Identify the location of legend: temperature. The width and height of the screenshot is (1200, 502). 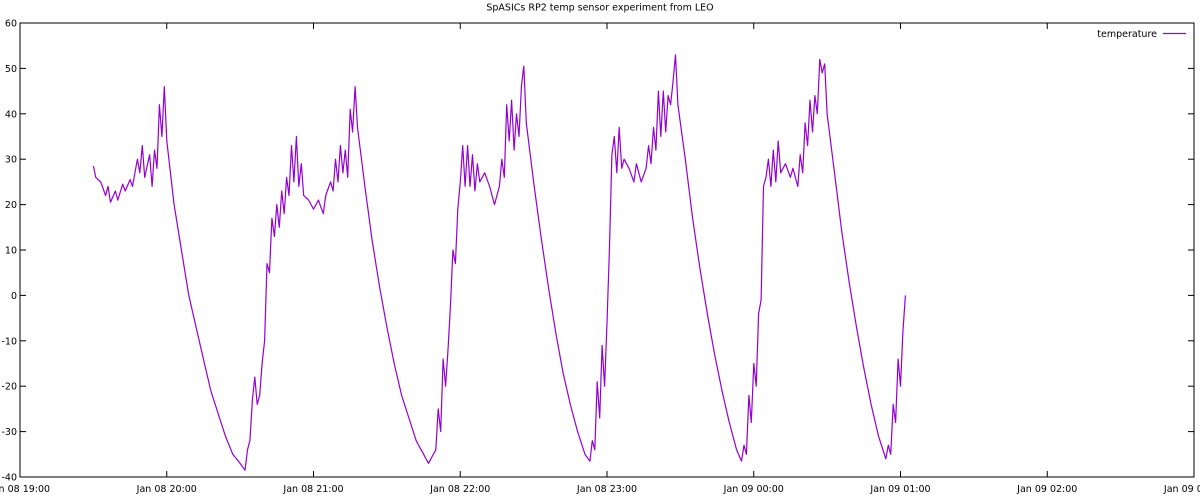
(1141, 34).